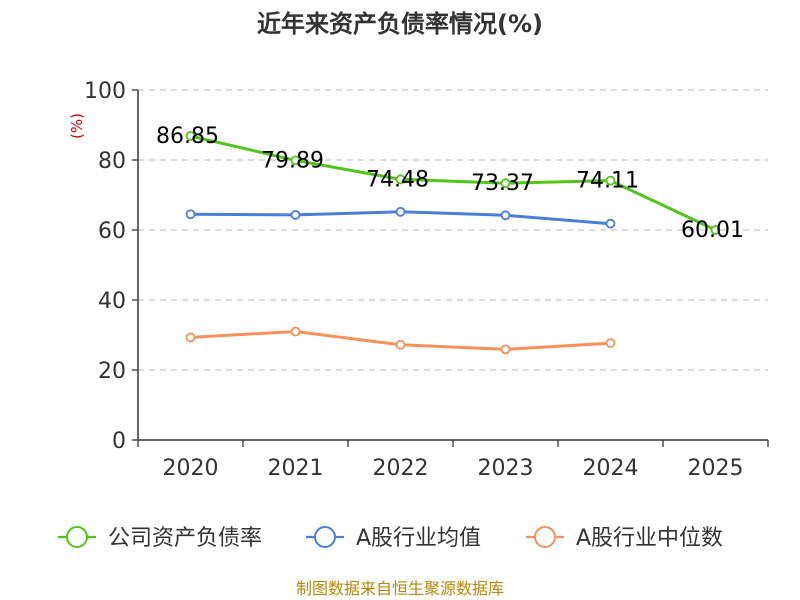  What do you see at coordinates (610, 343) in the screenshot?
I see `data-point-2-2024` at bounding box center [610, 343].